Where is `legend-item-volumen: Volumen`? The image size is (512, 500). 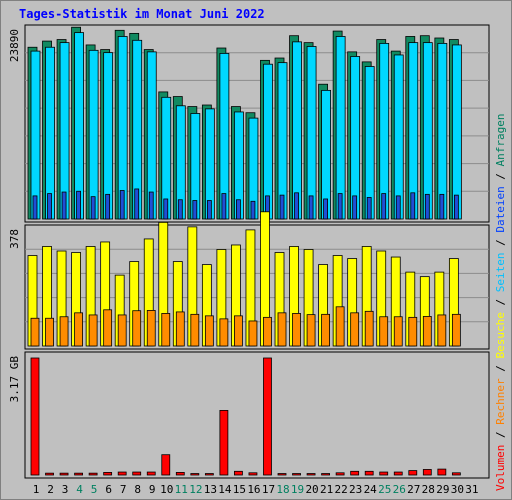
legend-item-volumen: Volumen is located at coordinates (500, 468).